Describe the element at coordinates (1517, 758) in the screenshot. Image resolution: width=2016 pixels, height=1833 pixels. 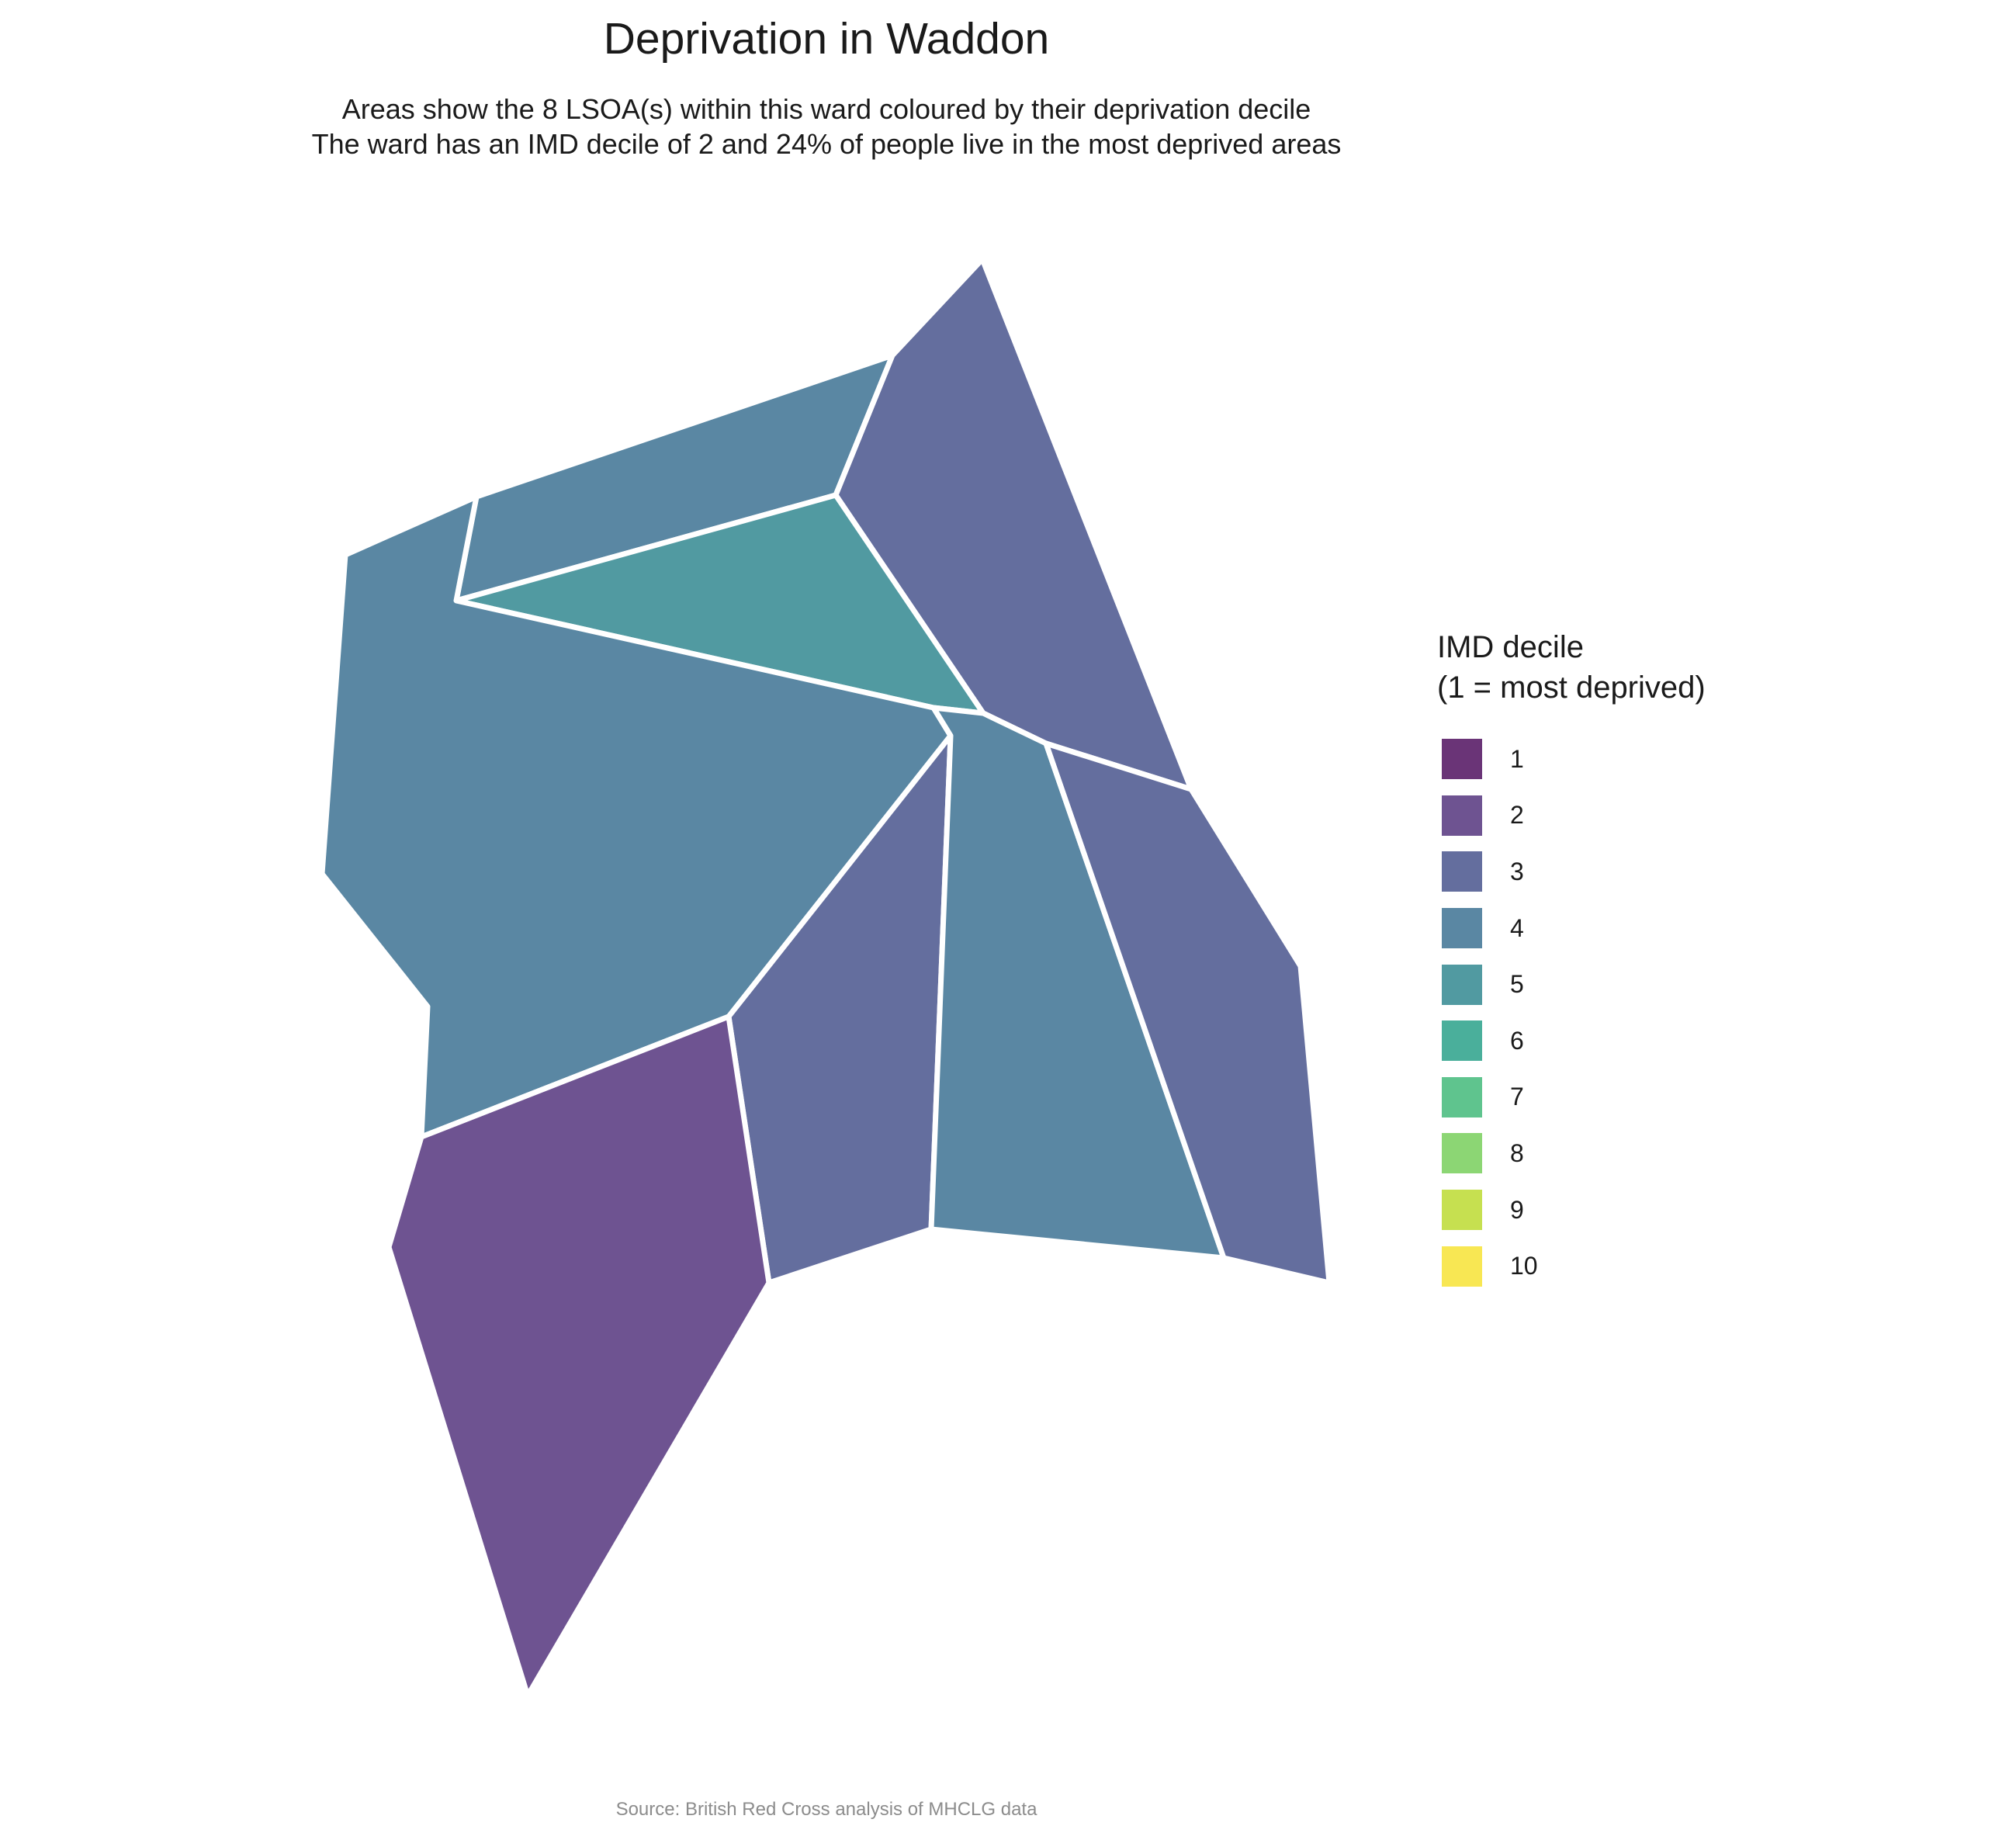
I see `legend-label: 1` at that location.